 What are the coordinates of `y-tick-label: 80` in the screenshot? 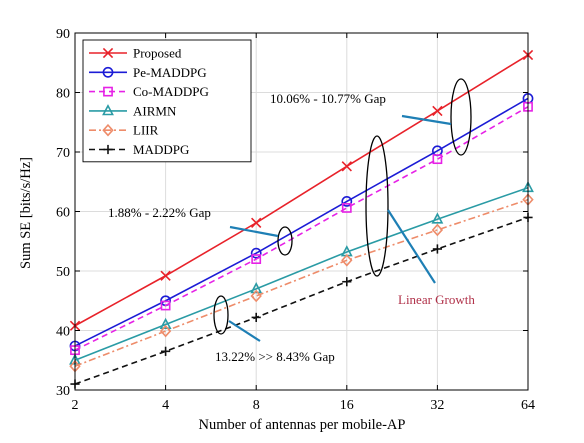 It's located at (63, 94).